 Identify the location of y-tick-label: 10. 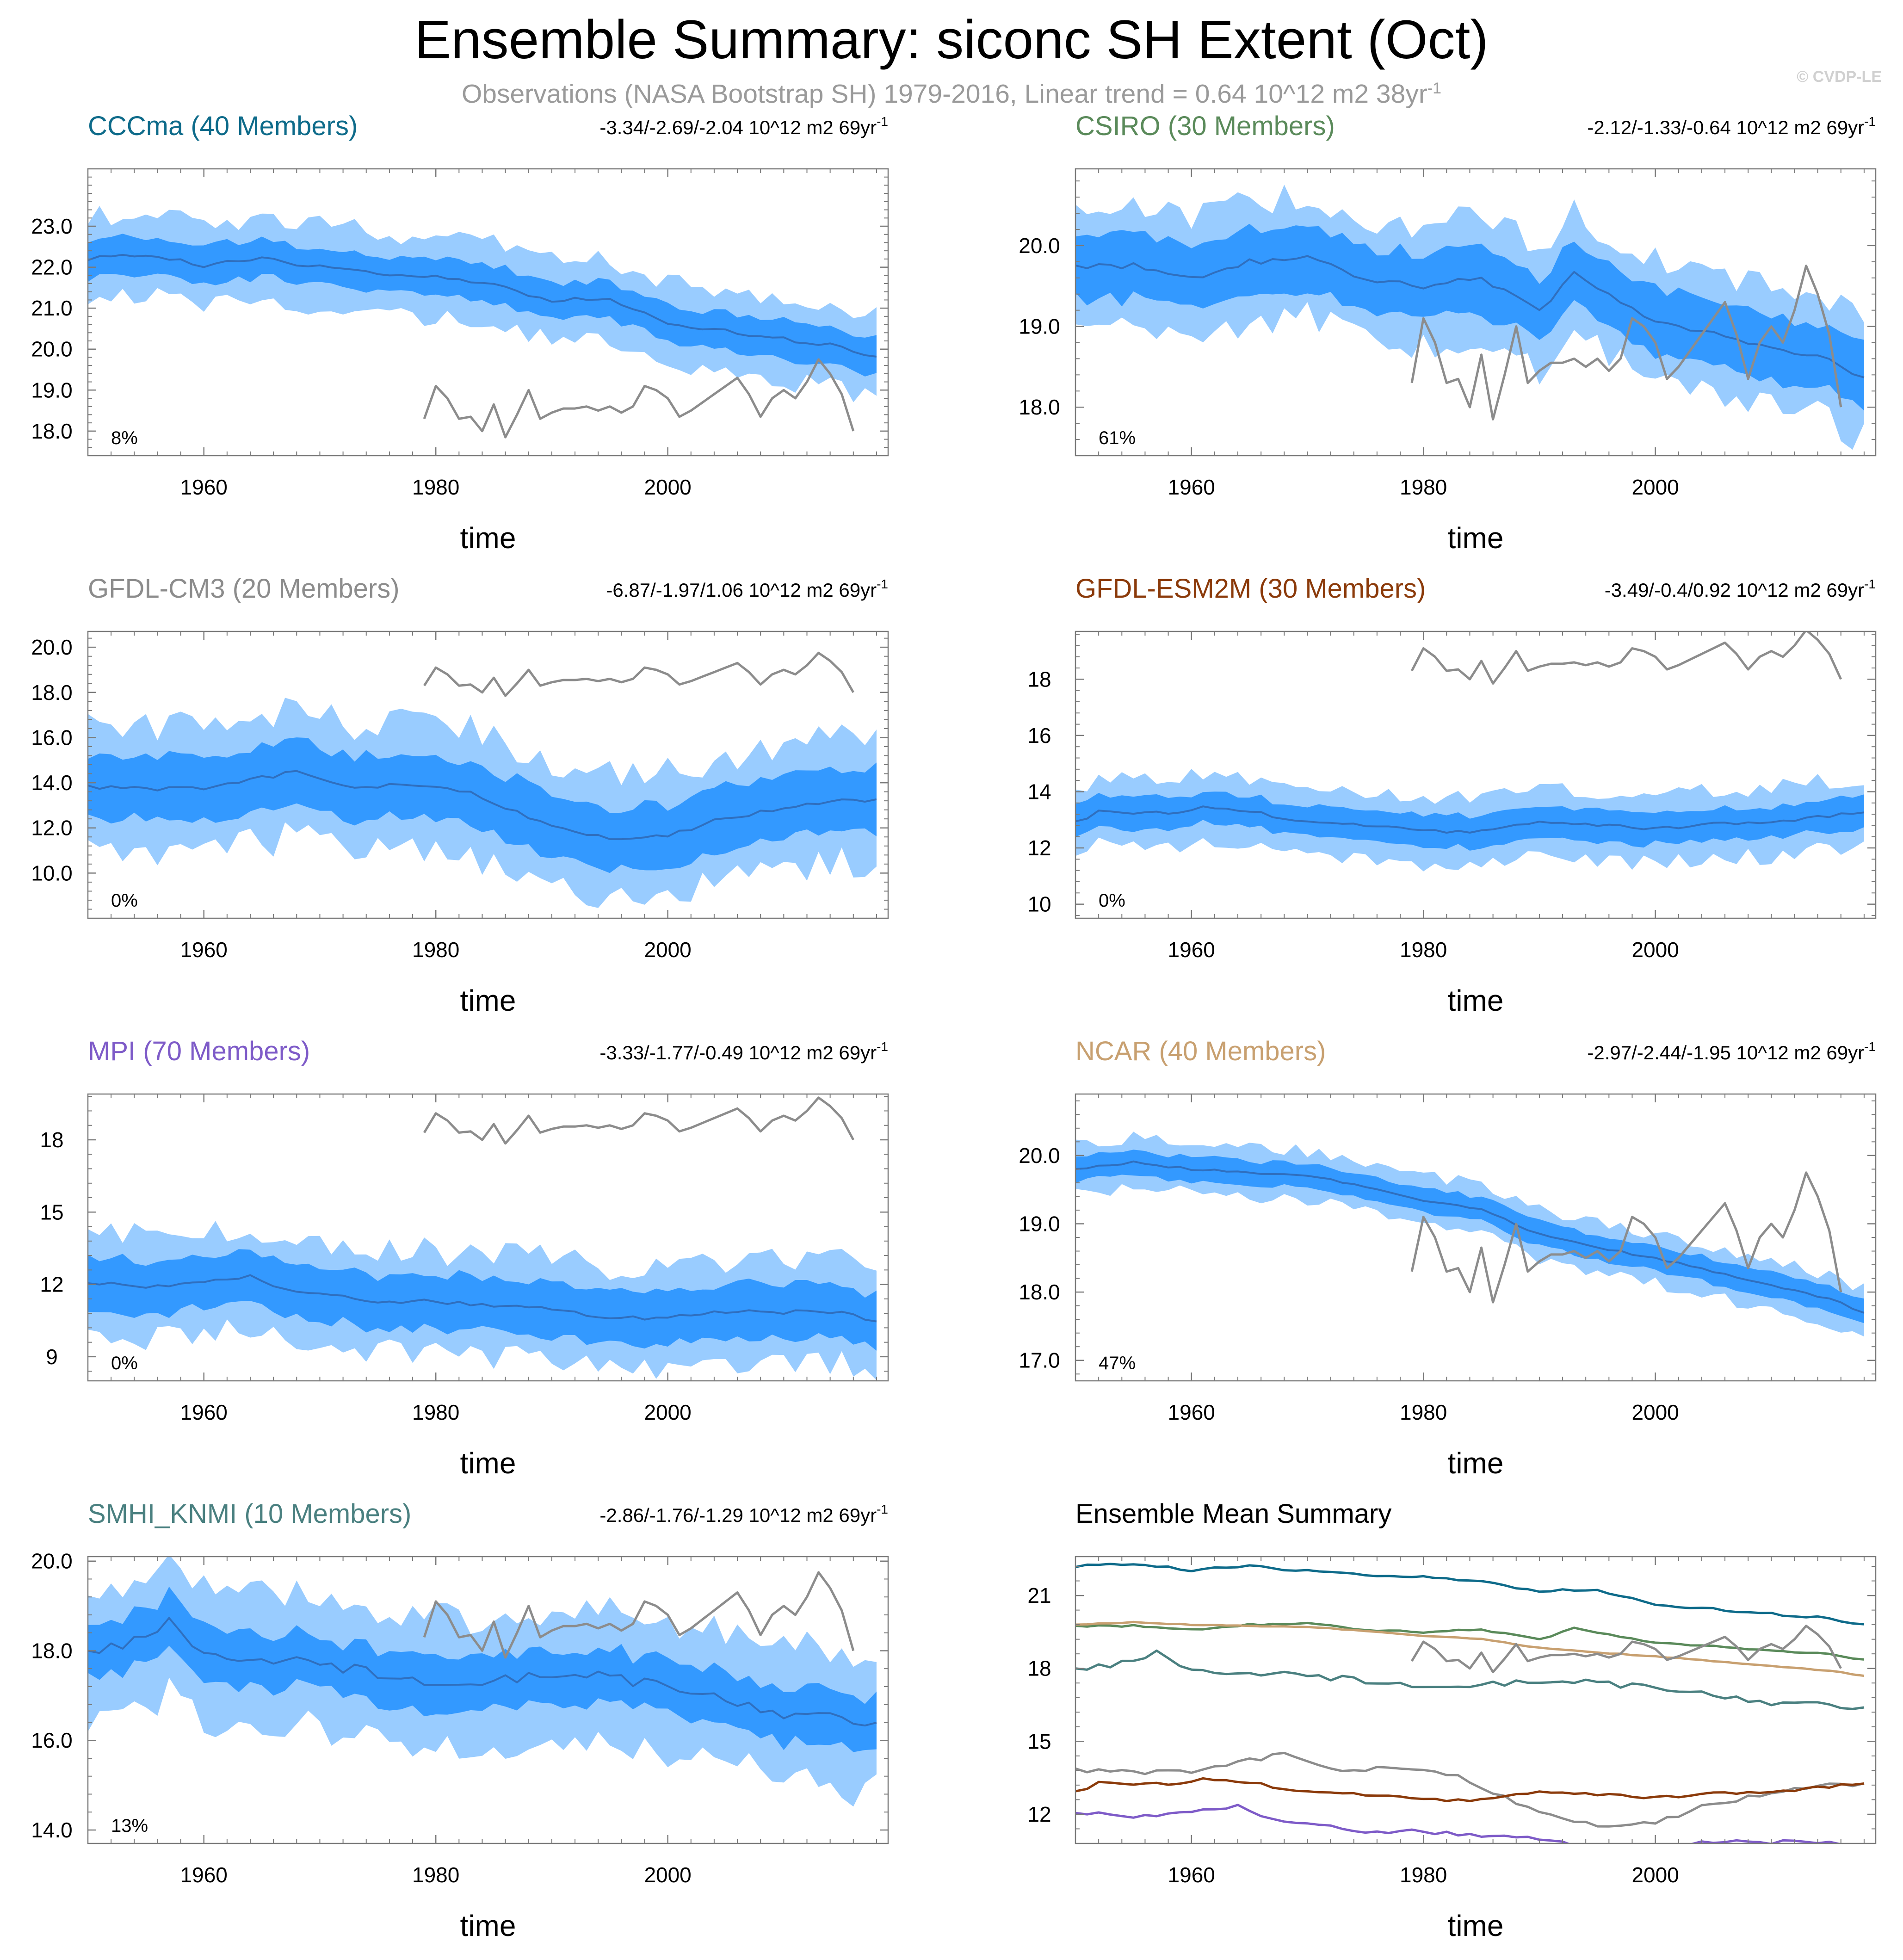
(1039, 904).